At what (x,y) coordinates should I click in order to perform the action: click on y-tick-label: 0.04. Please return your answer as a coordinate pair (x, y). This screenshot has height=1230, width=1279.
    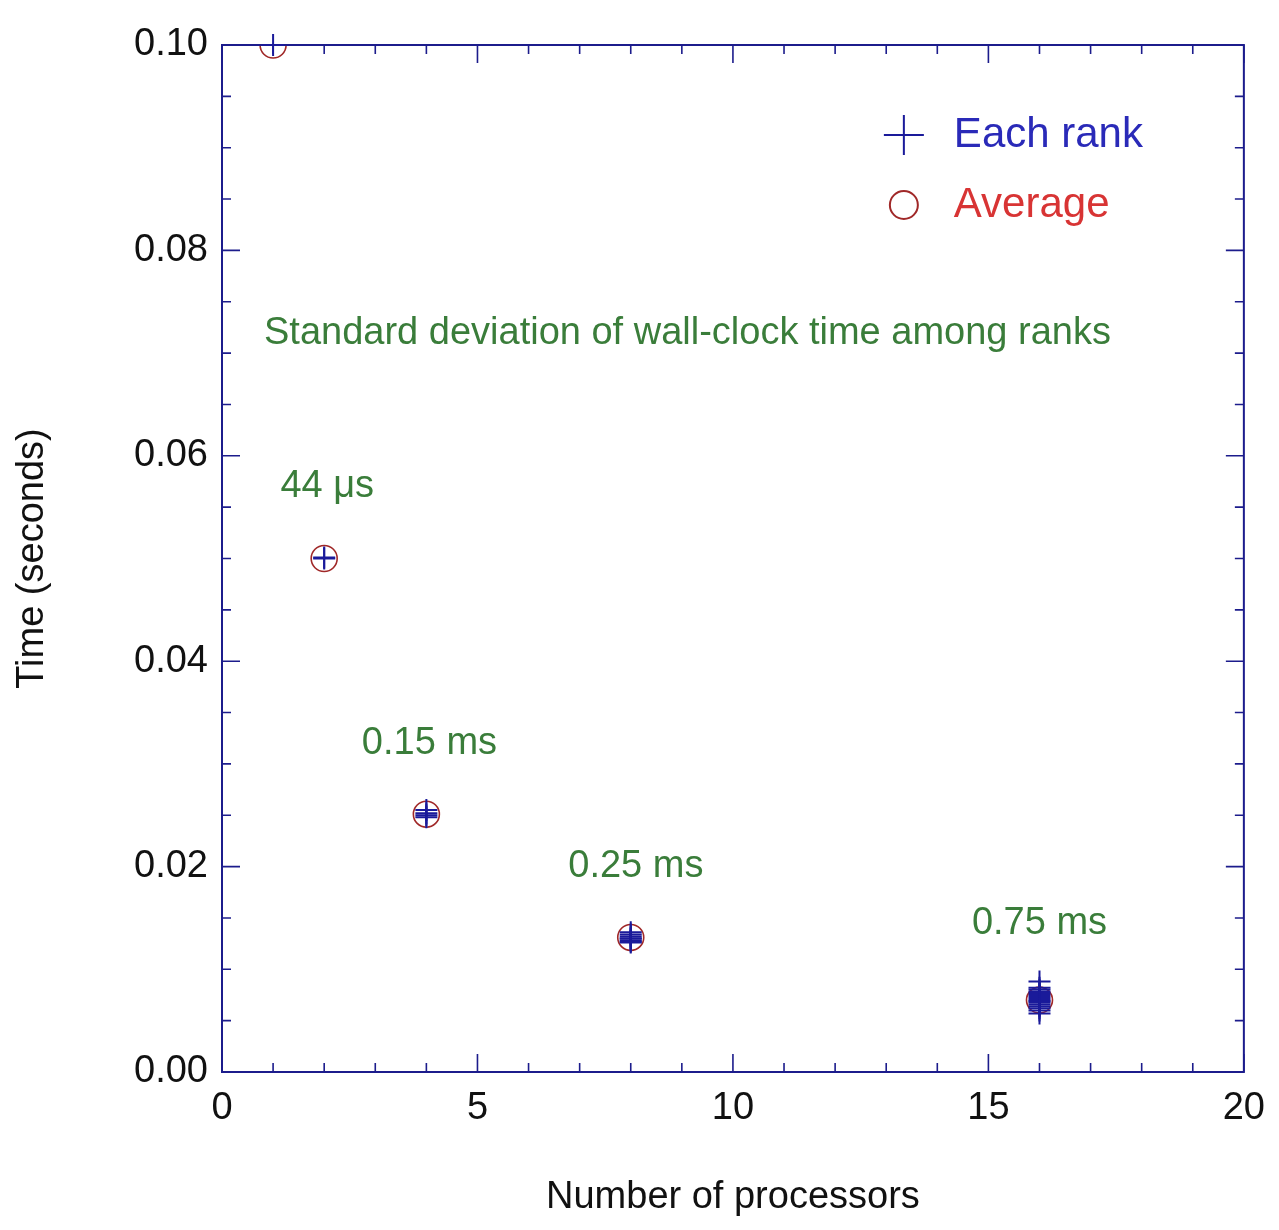
    Looking at the image, I should click on (171, 658).